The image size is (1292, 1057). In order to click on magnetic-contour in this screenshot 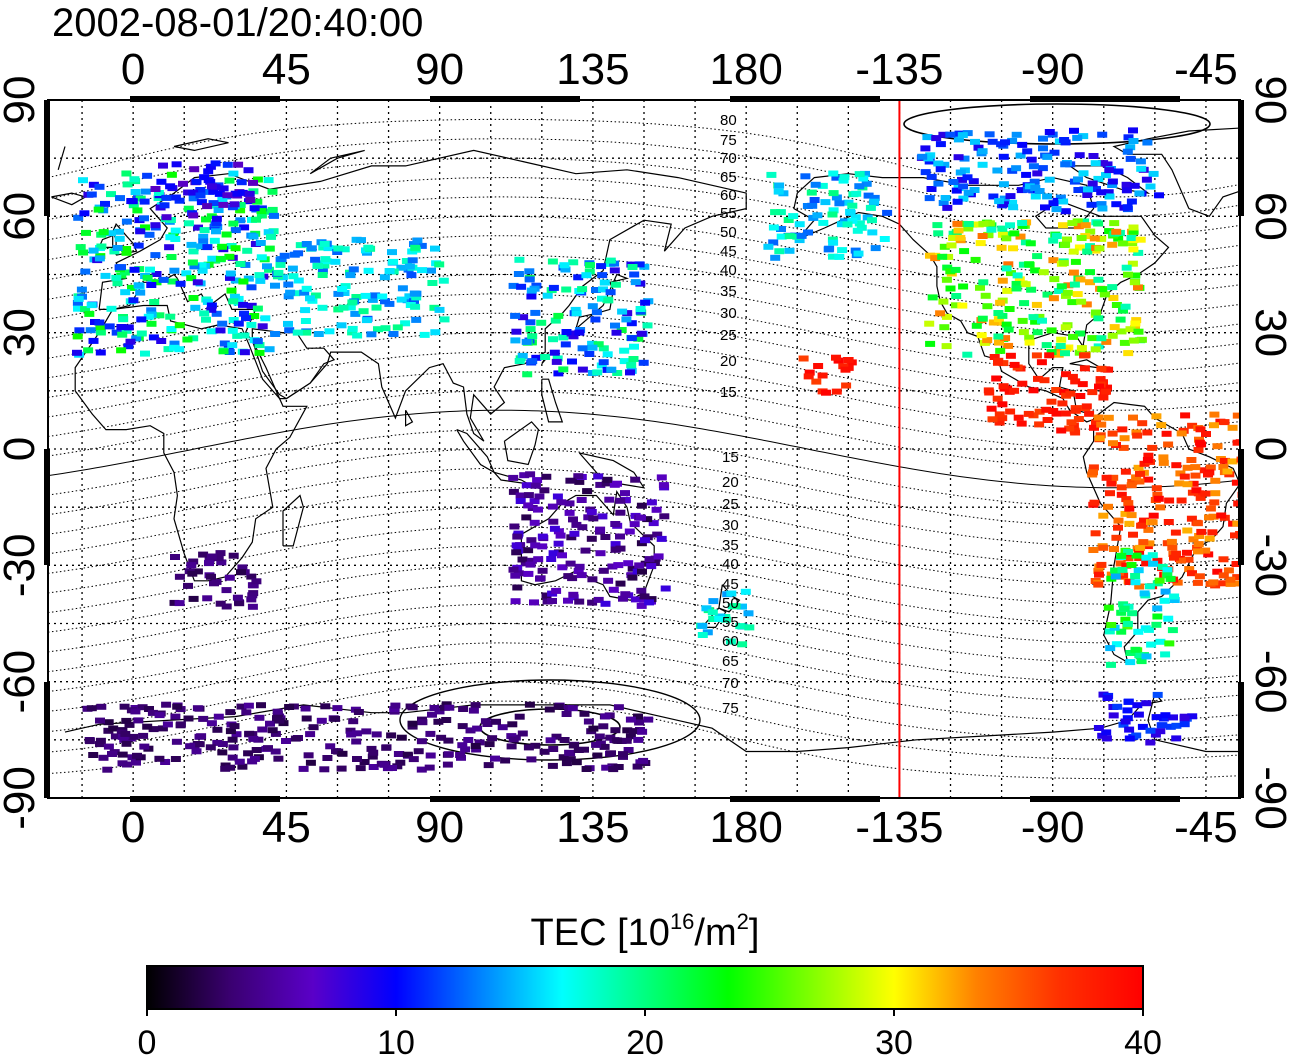, I will do `click(644, 526)`.